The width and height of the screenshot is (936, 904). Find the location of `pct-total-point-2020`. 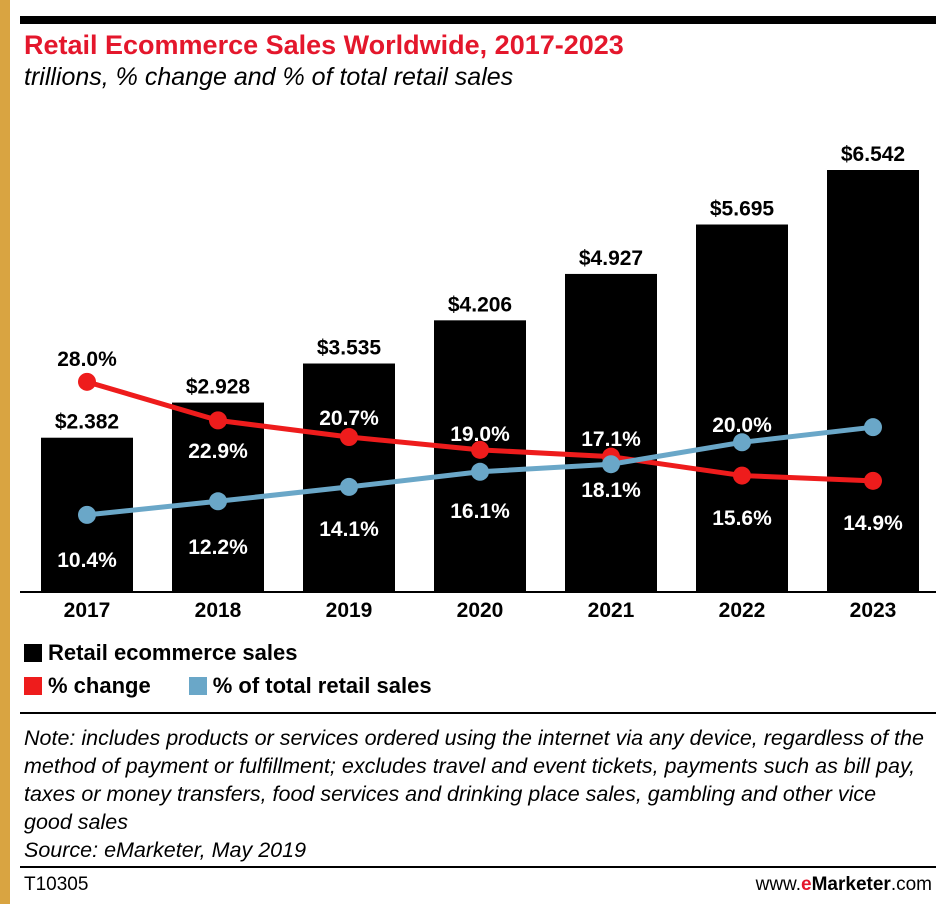

pct-total-point-2020 is located at coordinates (480, 471).